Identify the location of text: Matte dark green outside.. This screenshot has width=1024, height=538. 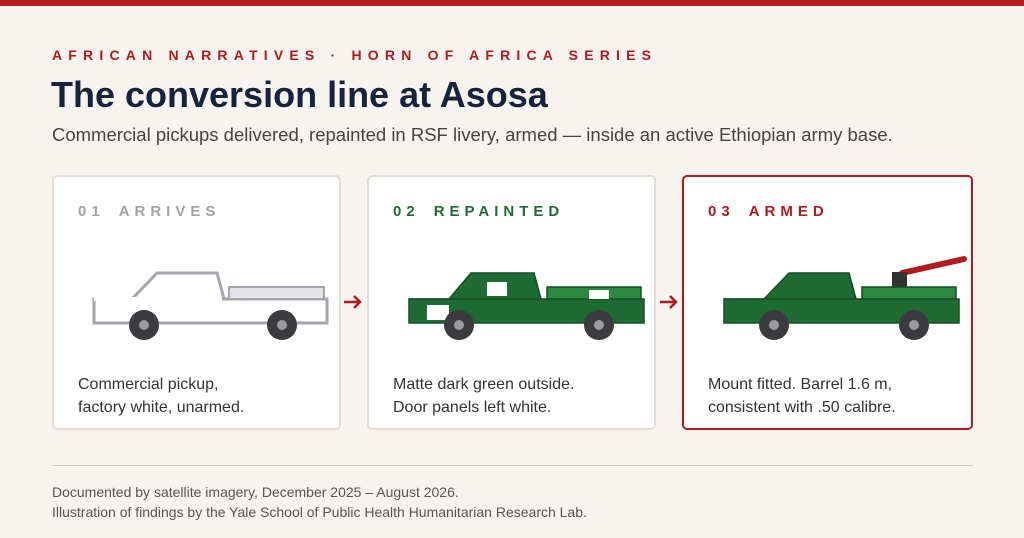
(484, 384).